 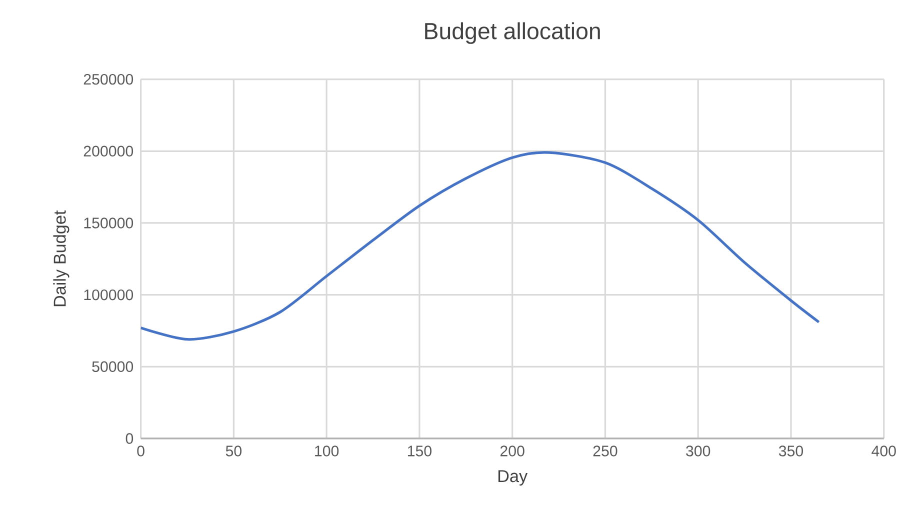 I want to click on x-tick-label: 0, so click(x=140, y=450).